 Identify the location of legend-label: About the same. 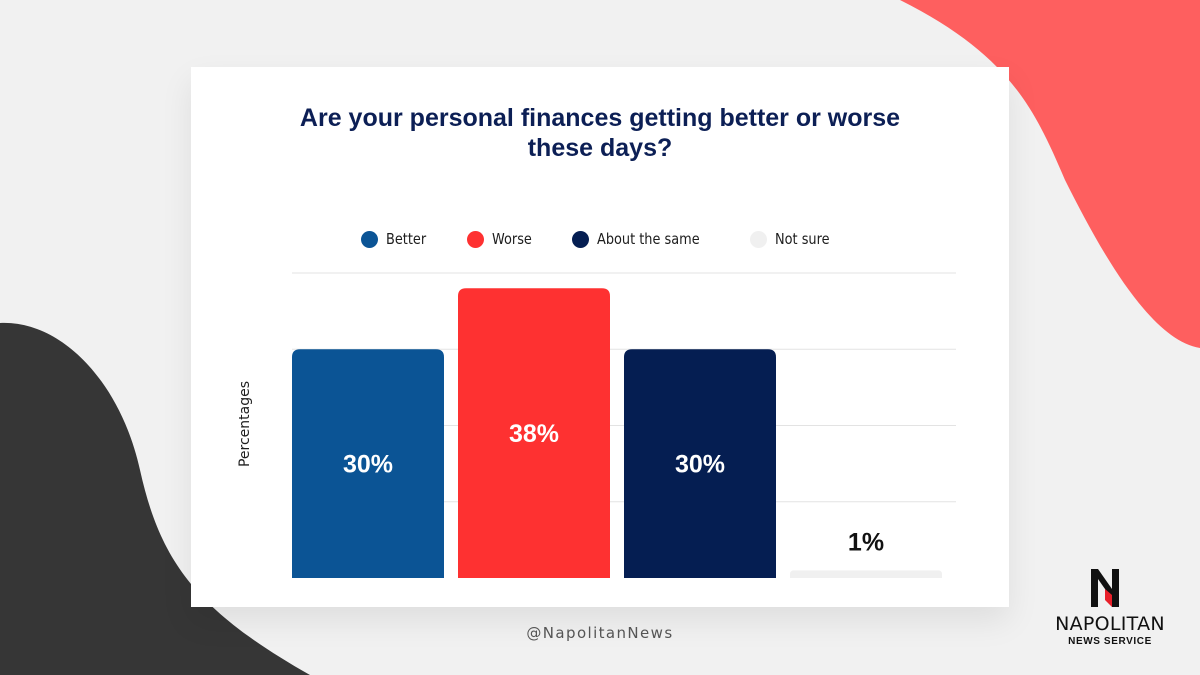
(648, 239).